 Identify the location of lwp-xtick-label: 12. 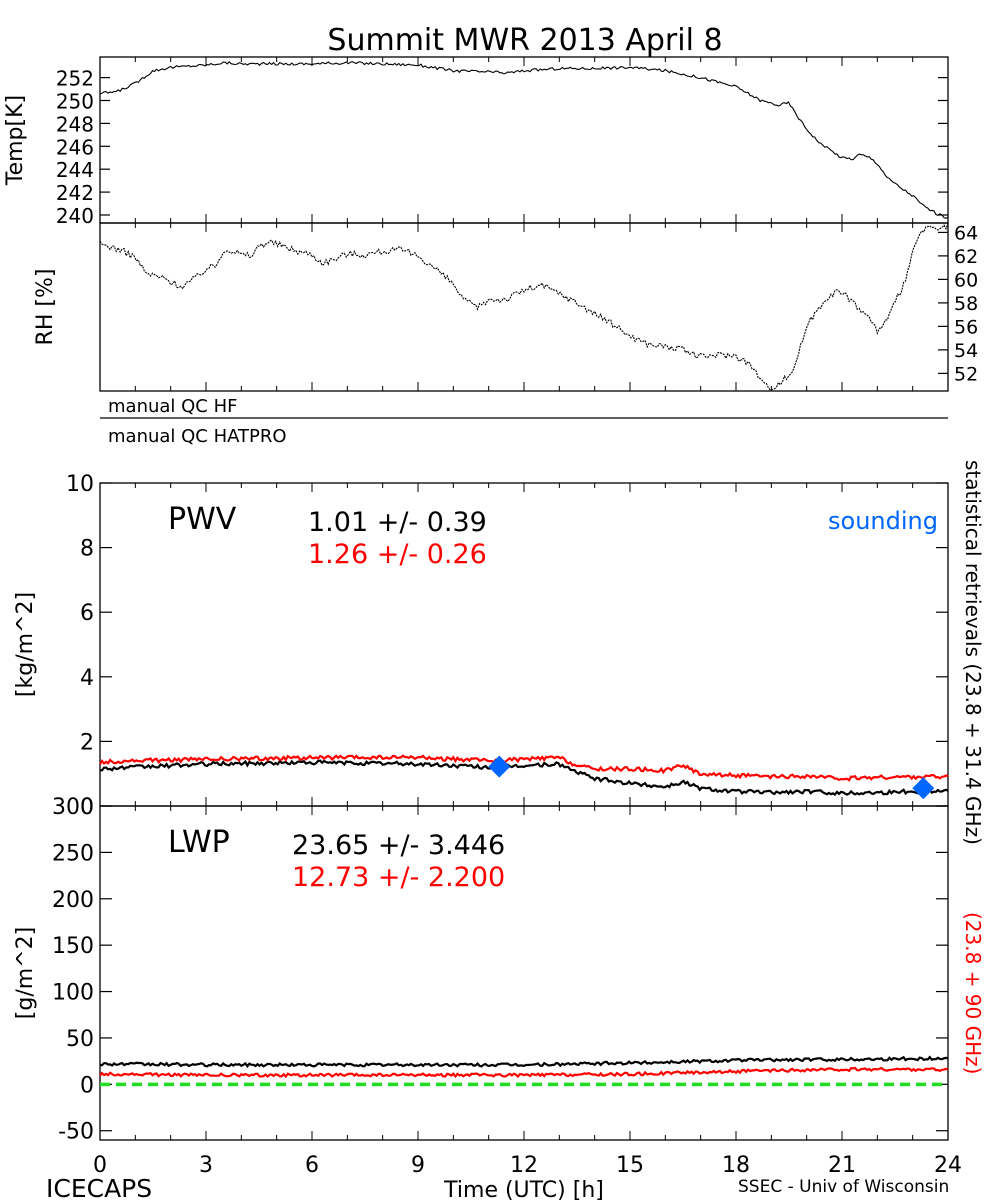
(524, 1165).